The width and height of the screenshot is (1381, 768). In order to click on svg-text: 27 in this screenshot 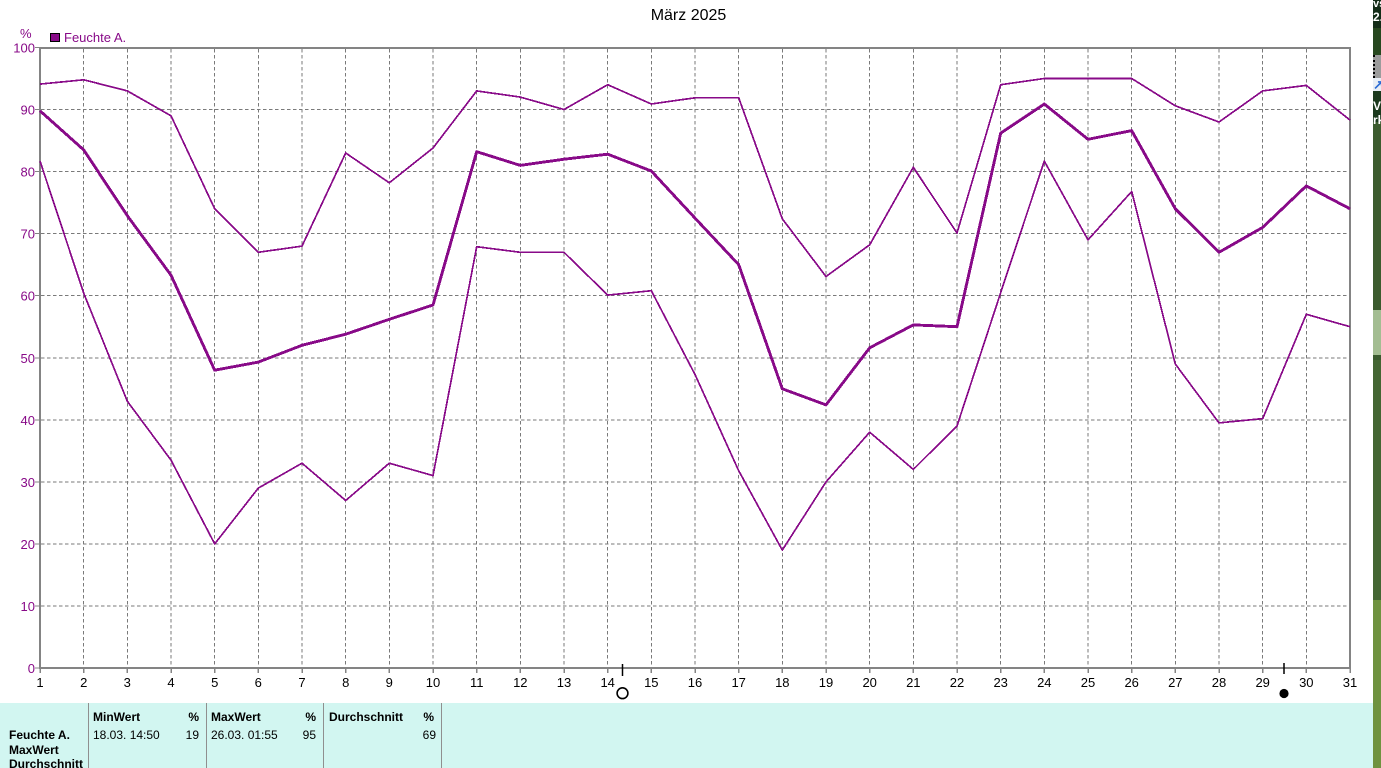, I will do `click(1175, 682)`.